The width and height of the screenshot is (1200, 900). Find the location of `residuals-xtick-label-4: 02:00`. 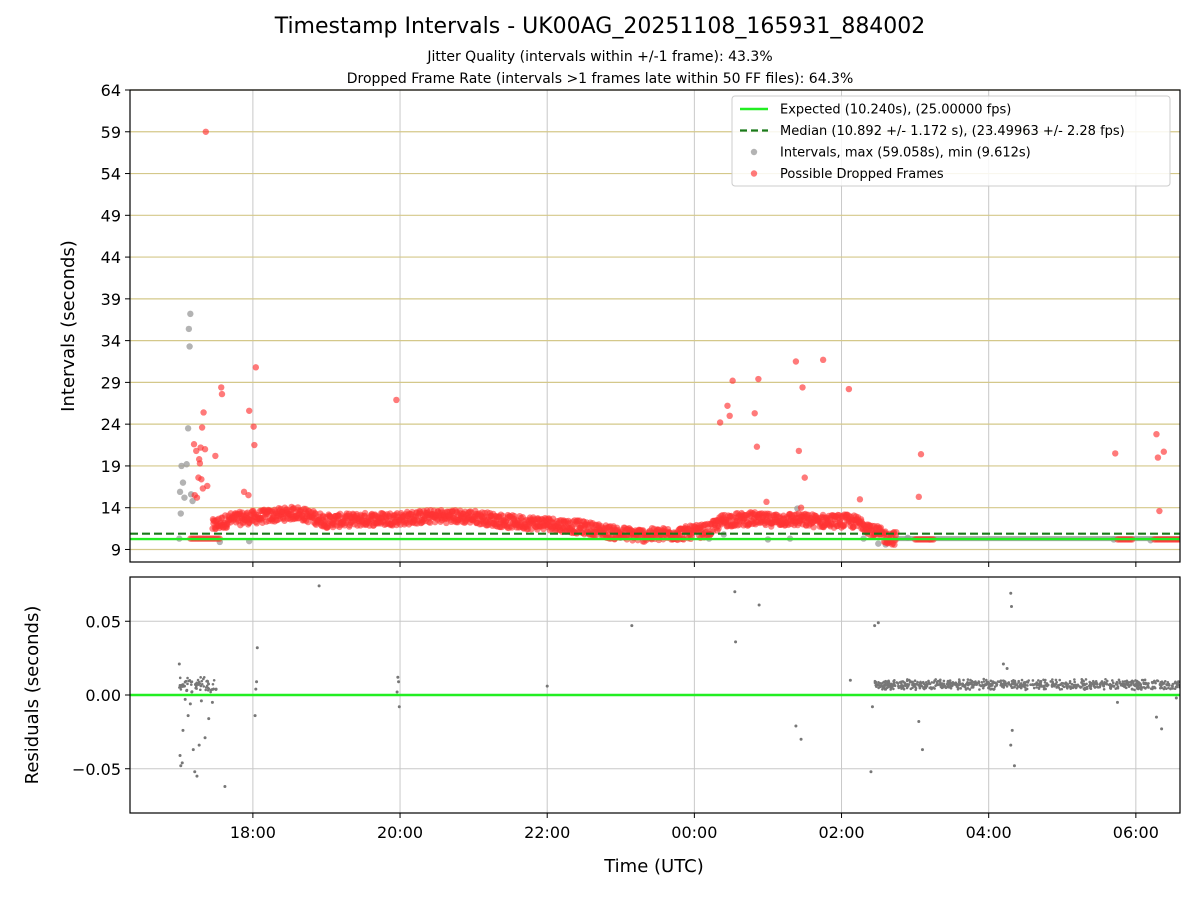

residuals-xtick-label-4: 02:00 is located at coordinates (841, 832).